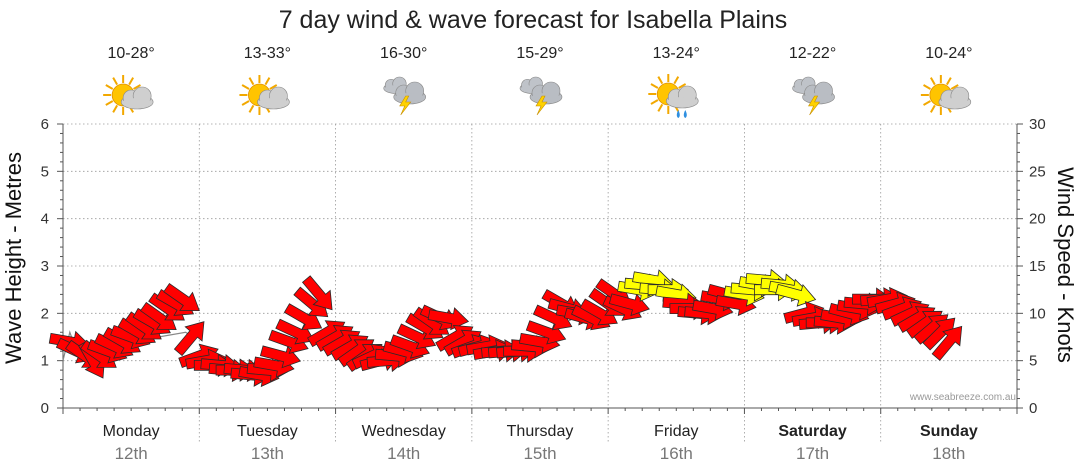 Image resolution: width=1080 pixels, height=475 pixels. What do you see at coordinates (131, 453) in the screenshot?
I see `day-date: 12th` at bounding box center [131, 453].